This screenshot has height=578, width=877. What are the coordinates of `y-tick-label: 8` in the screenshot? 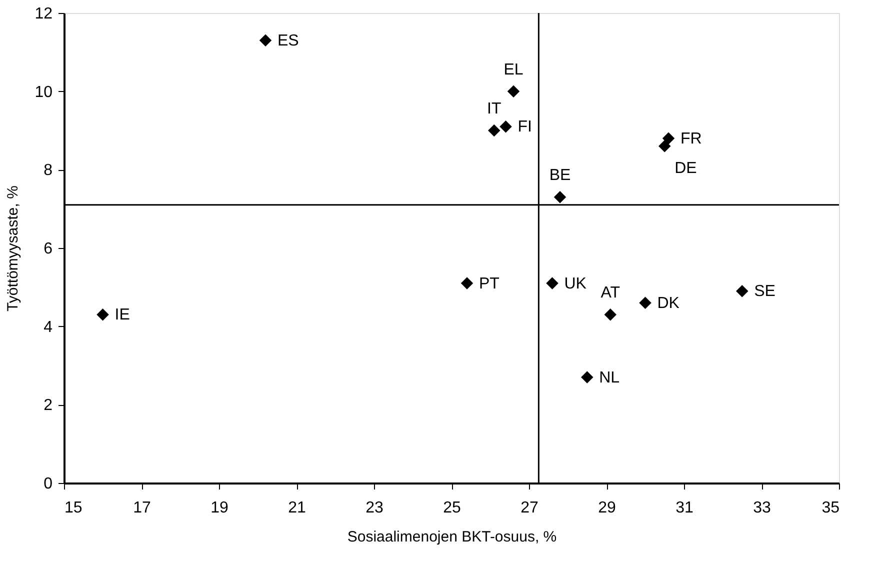 It's located at (48, 171).